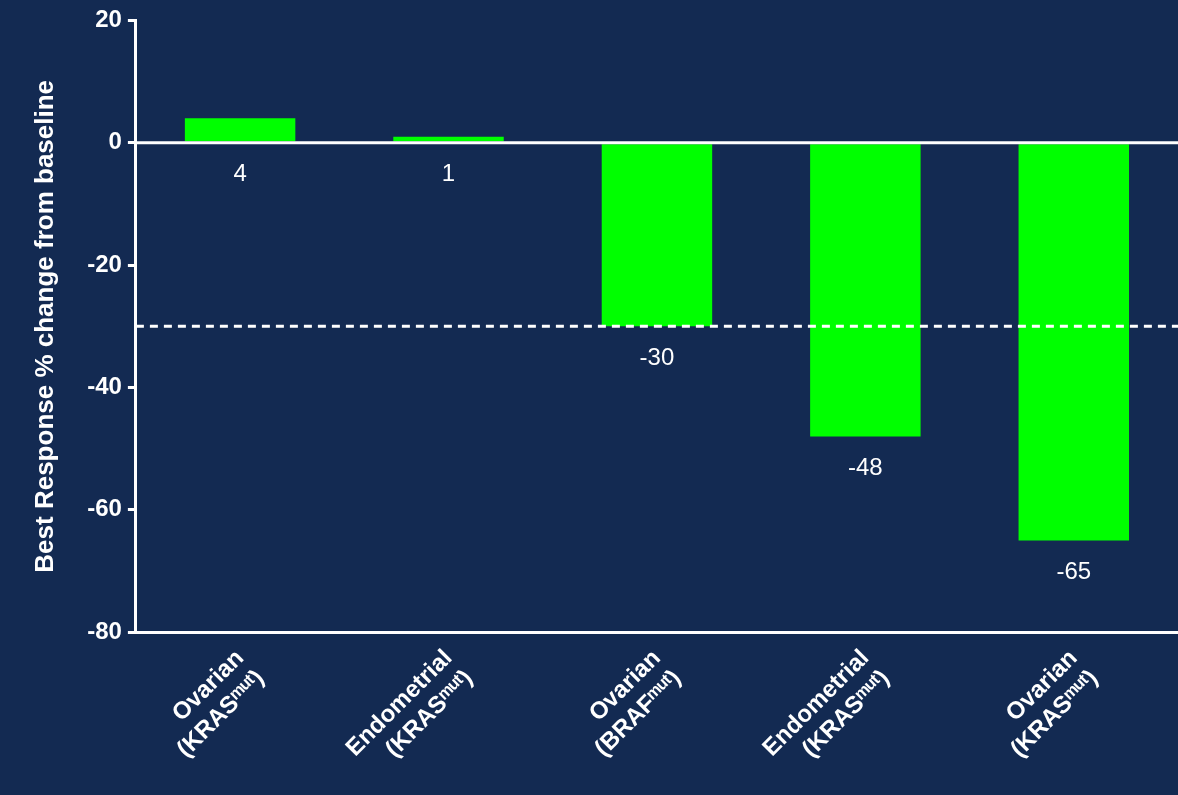 The height and width of the screenshot is (795, 1178). I want to click on y-tick-label: 20, so click(108, 19).